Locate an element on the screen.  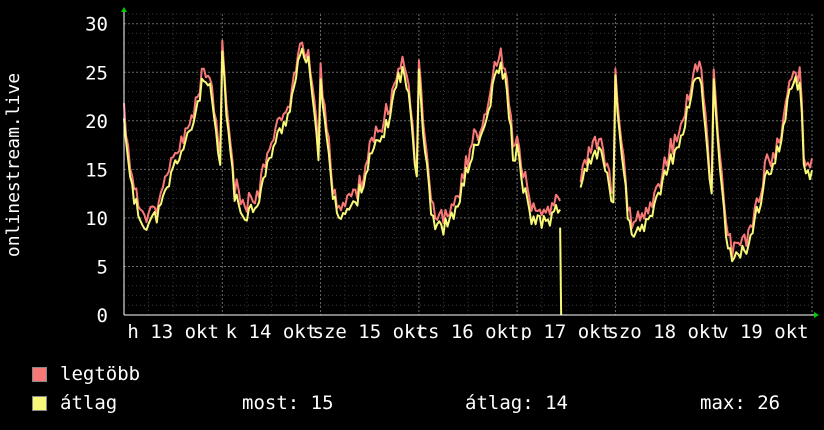
series-drop-atlag is located at coordinates (561, 271).